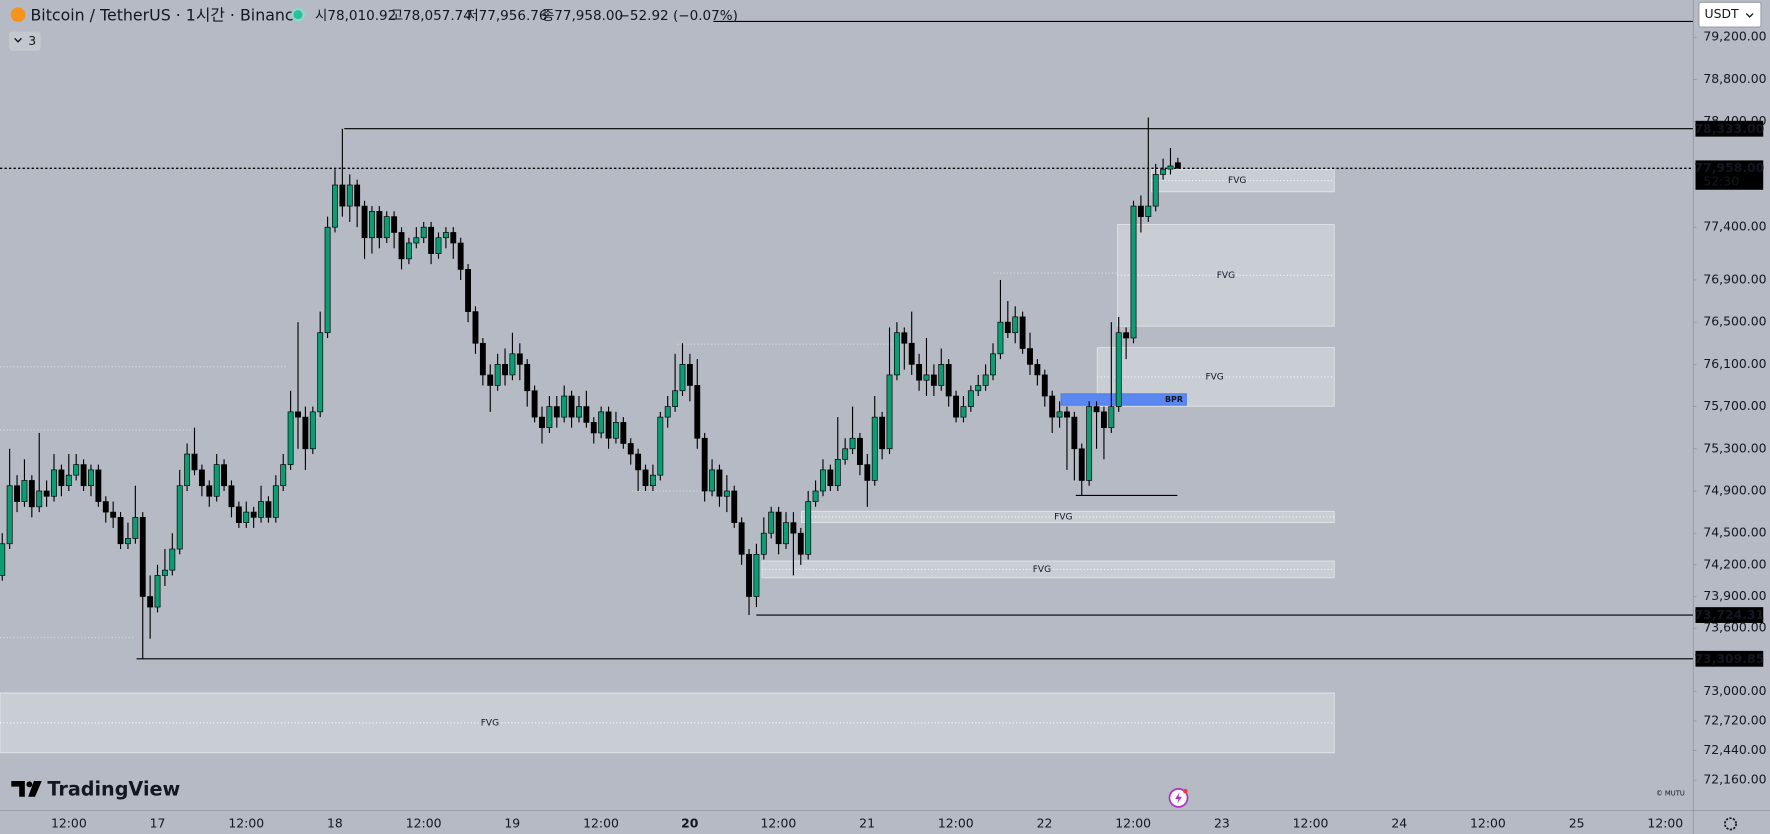 Image resolution: width=1770 pixels, height=834 pixels. What do you see at coordinates (1734, 532) in the screenshot?
I see `y-tick-label: 74,500.00` at bounding box center [1734, 532].